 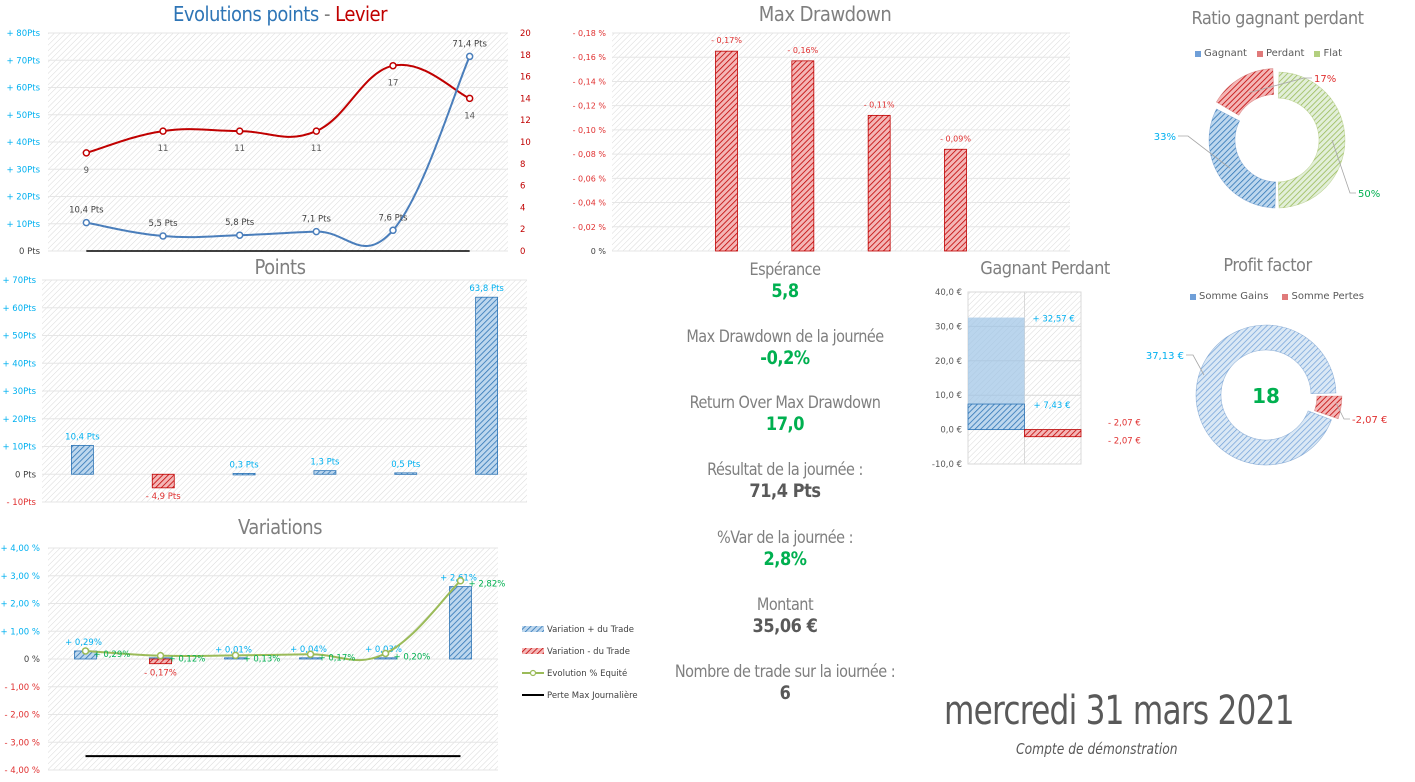 I want to click on bar-data-label: 0,3 Pts, so click(x=245, y=465).